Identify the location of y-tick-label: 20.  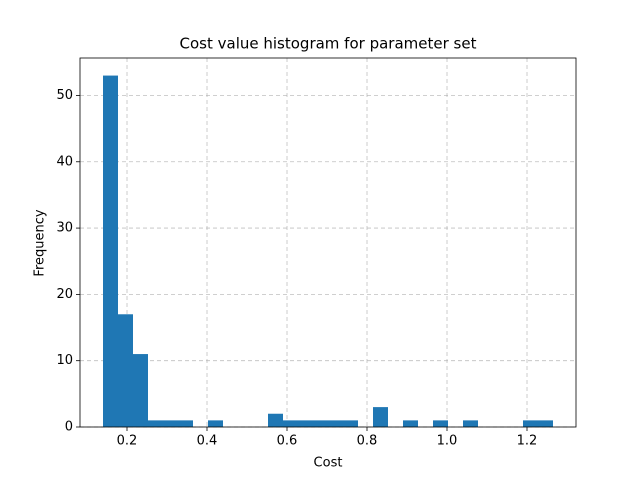
(64, 294).